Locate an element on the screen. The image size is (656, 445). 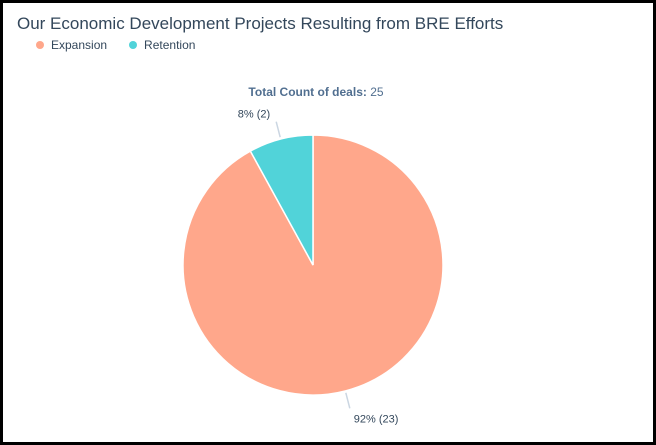
leader-line-expansion is located at coordinates (348, 400).